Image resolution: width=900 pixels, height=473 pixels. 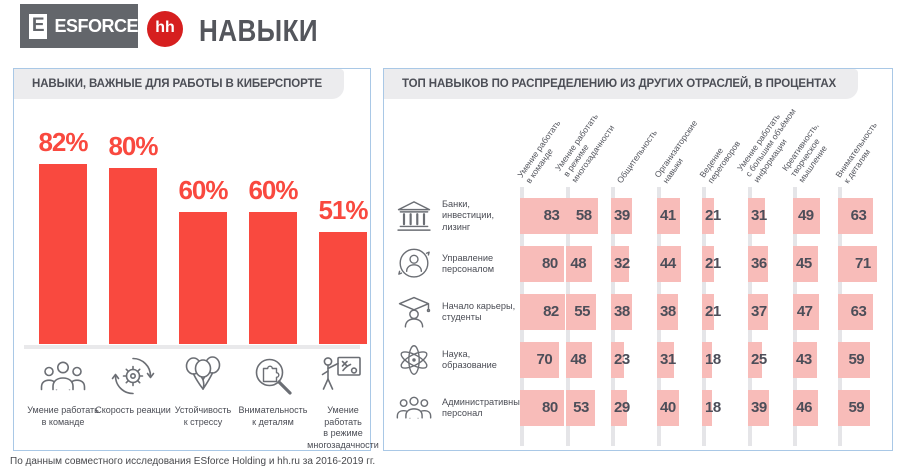 I want to click on stress-resistance-icon, so click(x=203, y=376).